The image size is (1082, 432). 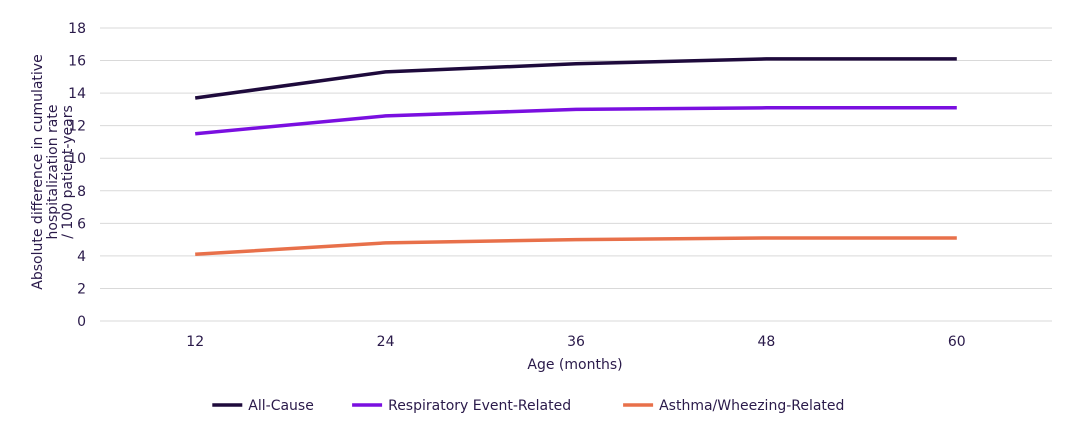 What do you see at coordinates (81, 192) in the screenshot?
I see `y-tick-label: 8` at bounding box center [81, 192].